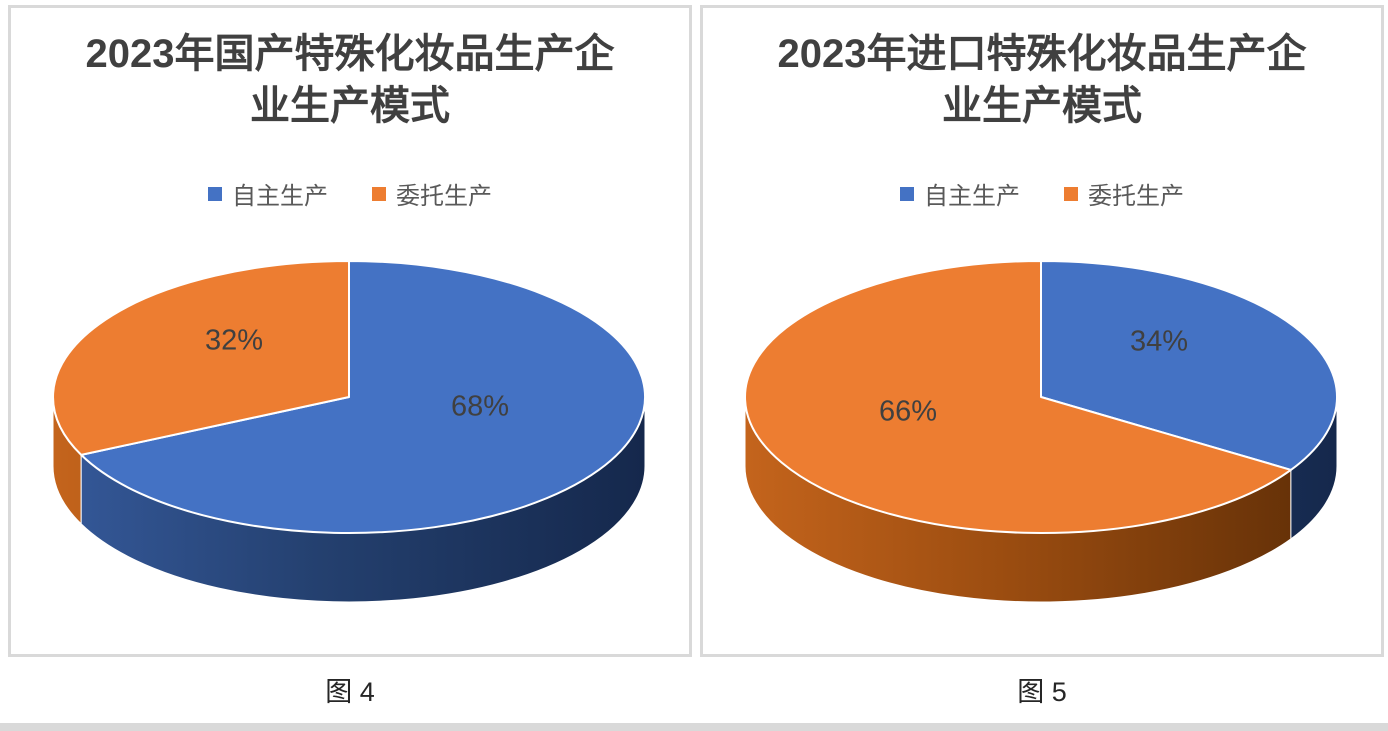 This screenshot has width=1388, height=731. What do you see at coordinates (1159, 341) in the screenshot?
I see `pie-label-self: 34%` at bounding box center [1159, 341].